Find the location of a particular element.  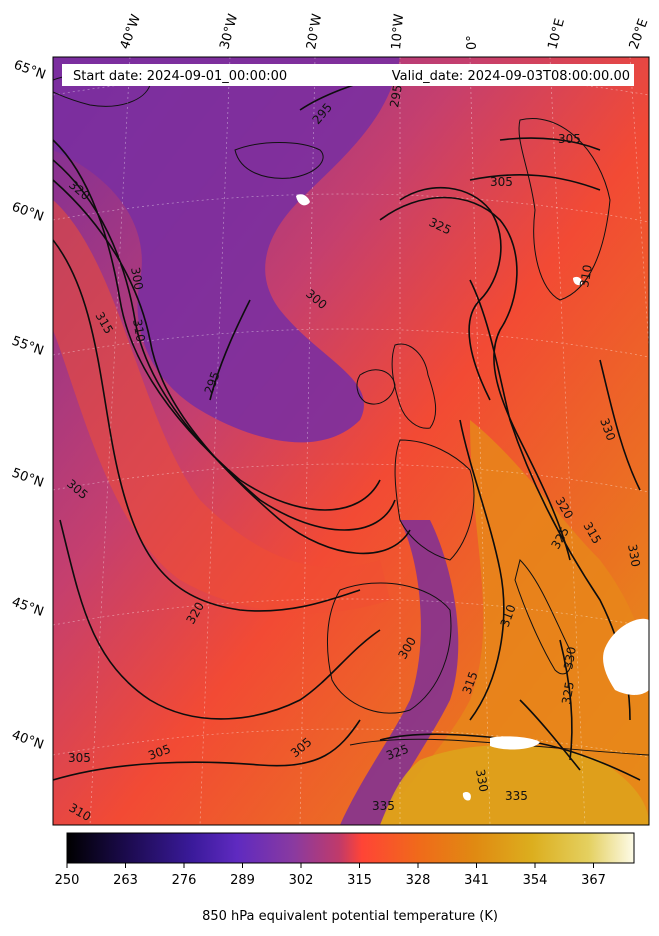

hot-airmass-region is located at coordinates (514, 785).